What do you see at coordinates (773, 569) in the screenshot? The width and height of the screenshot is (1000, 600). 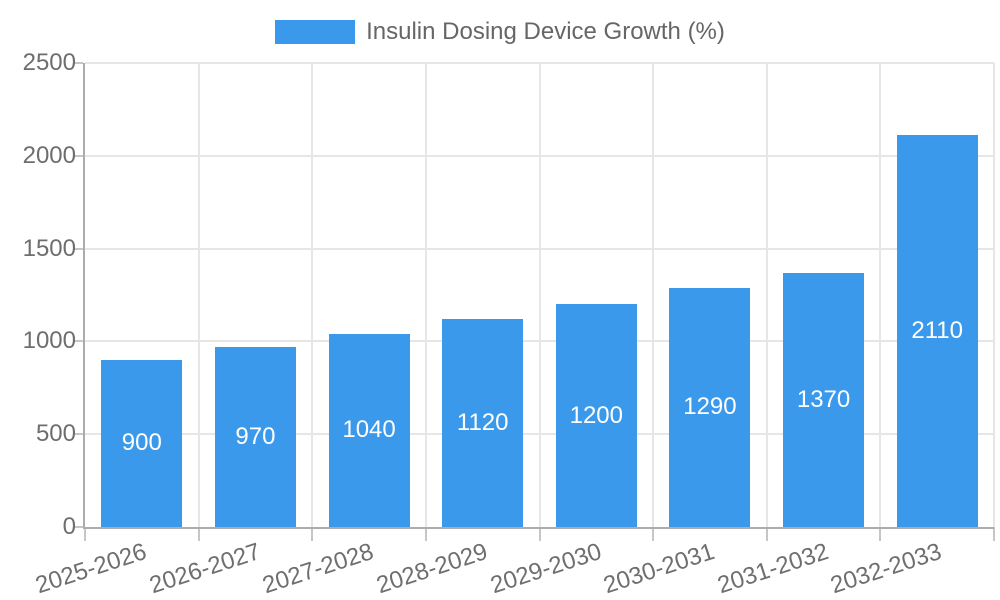 I see `x-tick-label: 2031-2032` at bounding box center [773, 569].